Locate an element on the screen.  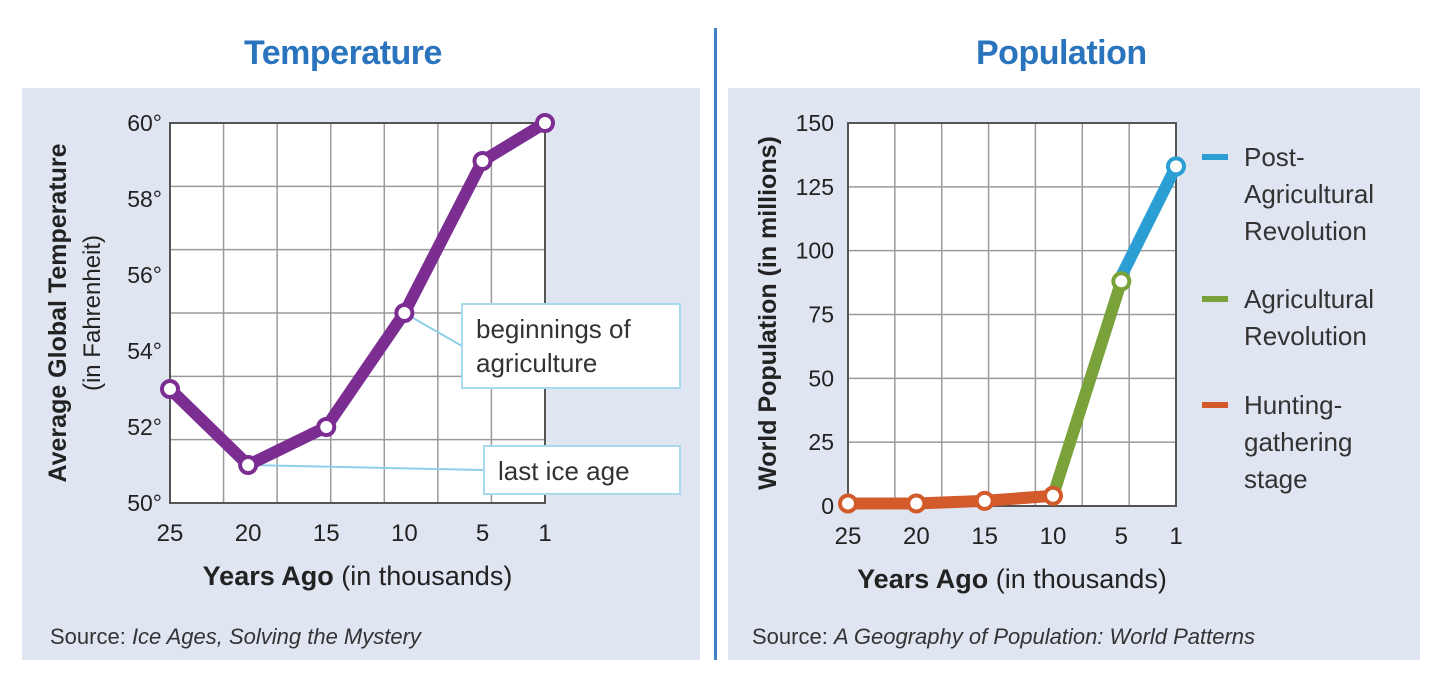
population-x-tick-label: 20 is located at coordinates (916, 536).